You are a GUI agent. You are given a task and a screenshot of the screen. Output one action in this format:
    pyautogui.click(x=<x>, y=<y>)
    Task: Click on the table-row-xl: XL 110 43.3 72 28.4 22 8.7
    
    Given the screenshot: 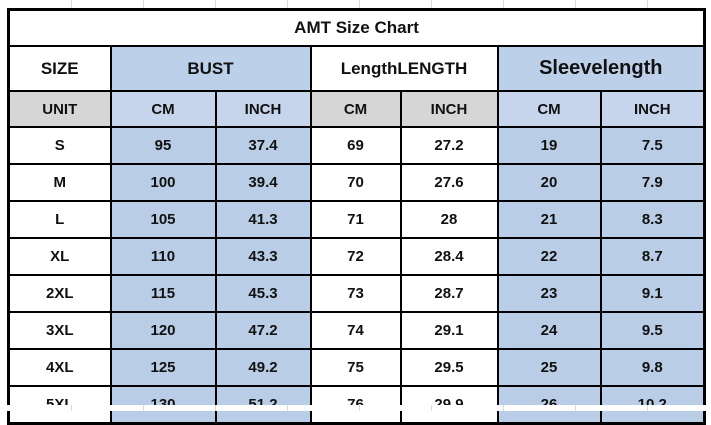 What is the action you would take?
    pyautogui.click(x=356, y=256)
    